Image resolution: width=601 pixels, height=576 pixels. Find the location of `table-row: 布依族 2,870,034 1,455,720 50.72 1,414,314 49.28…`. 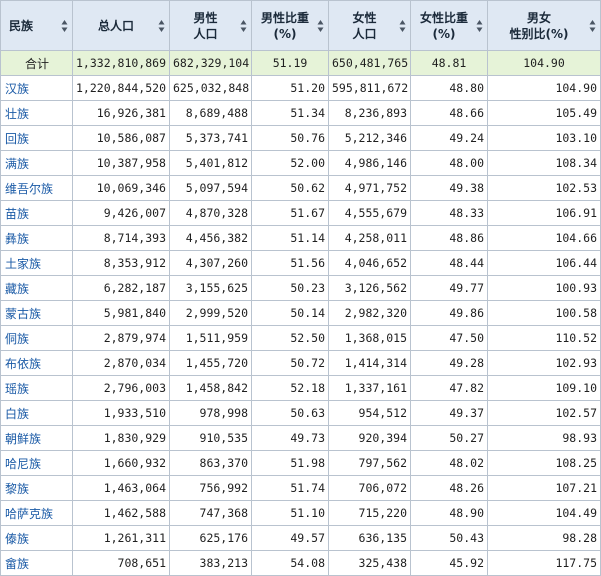

table-row: 布依族 2,870,034 1,455,720 50.72 1,414,314 49.28… is located at coordinates (300, 363).